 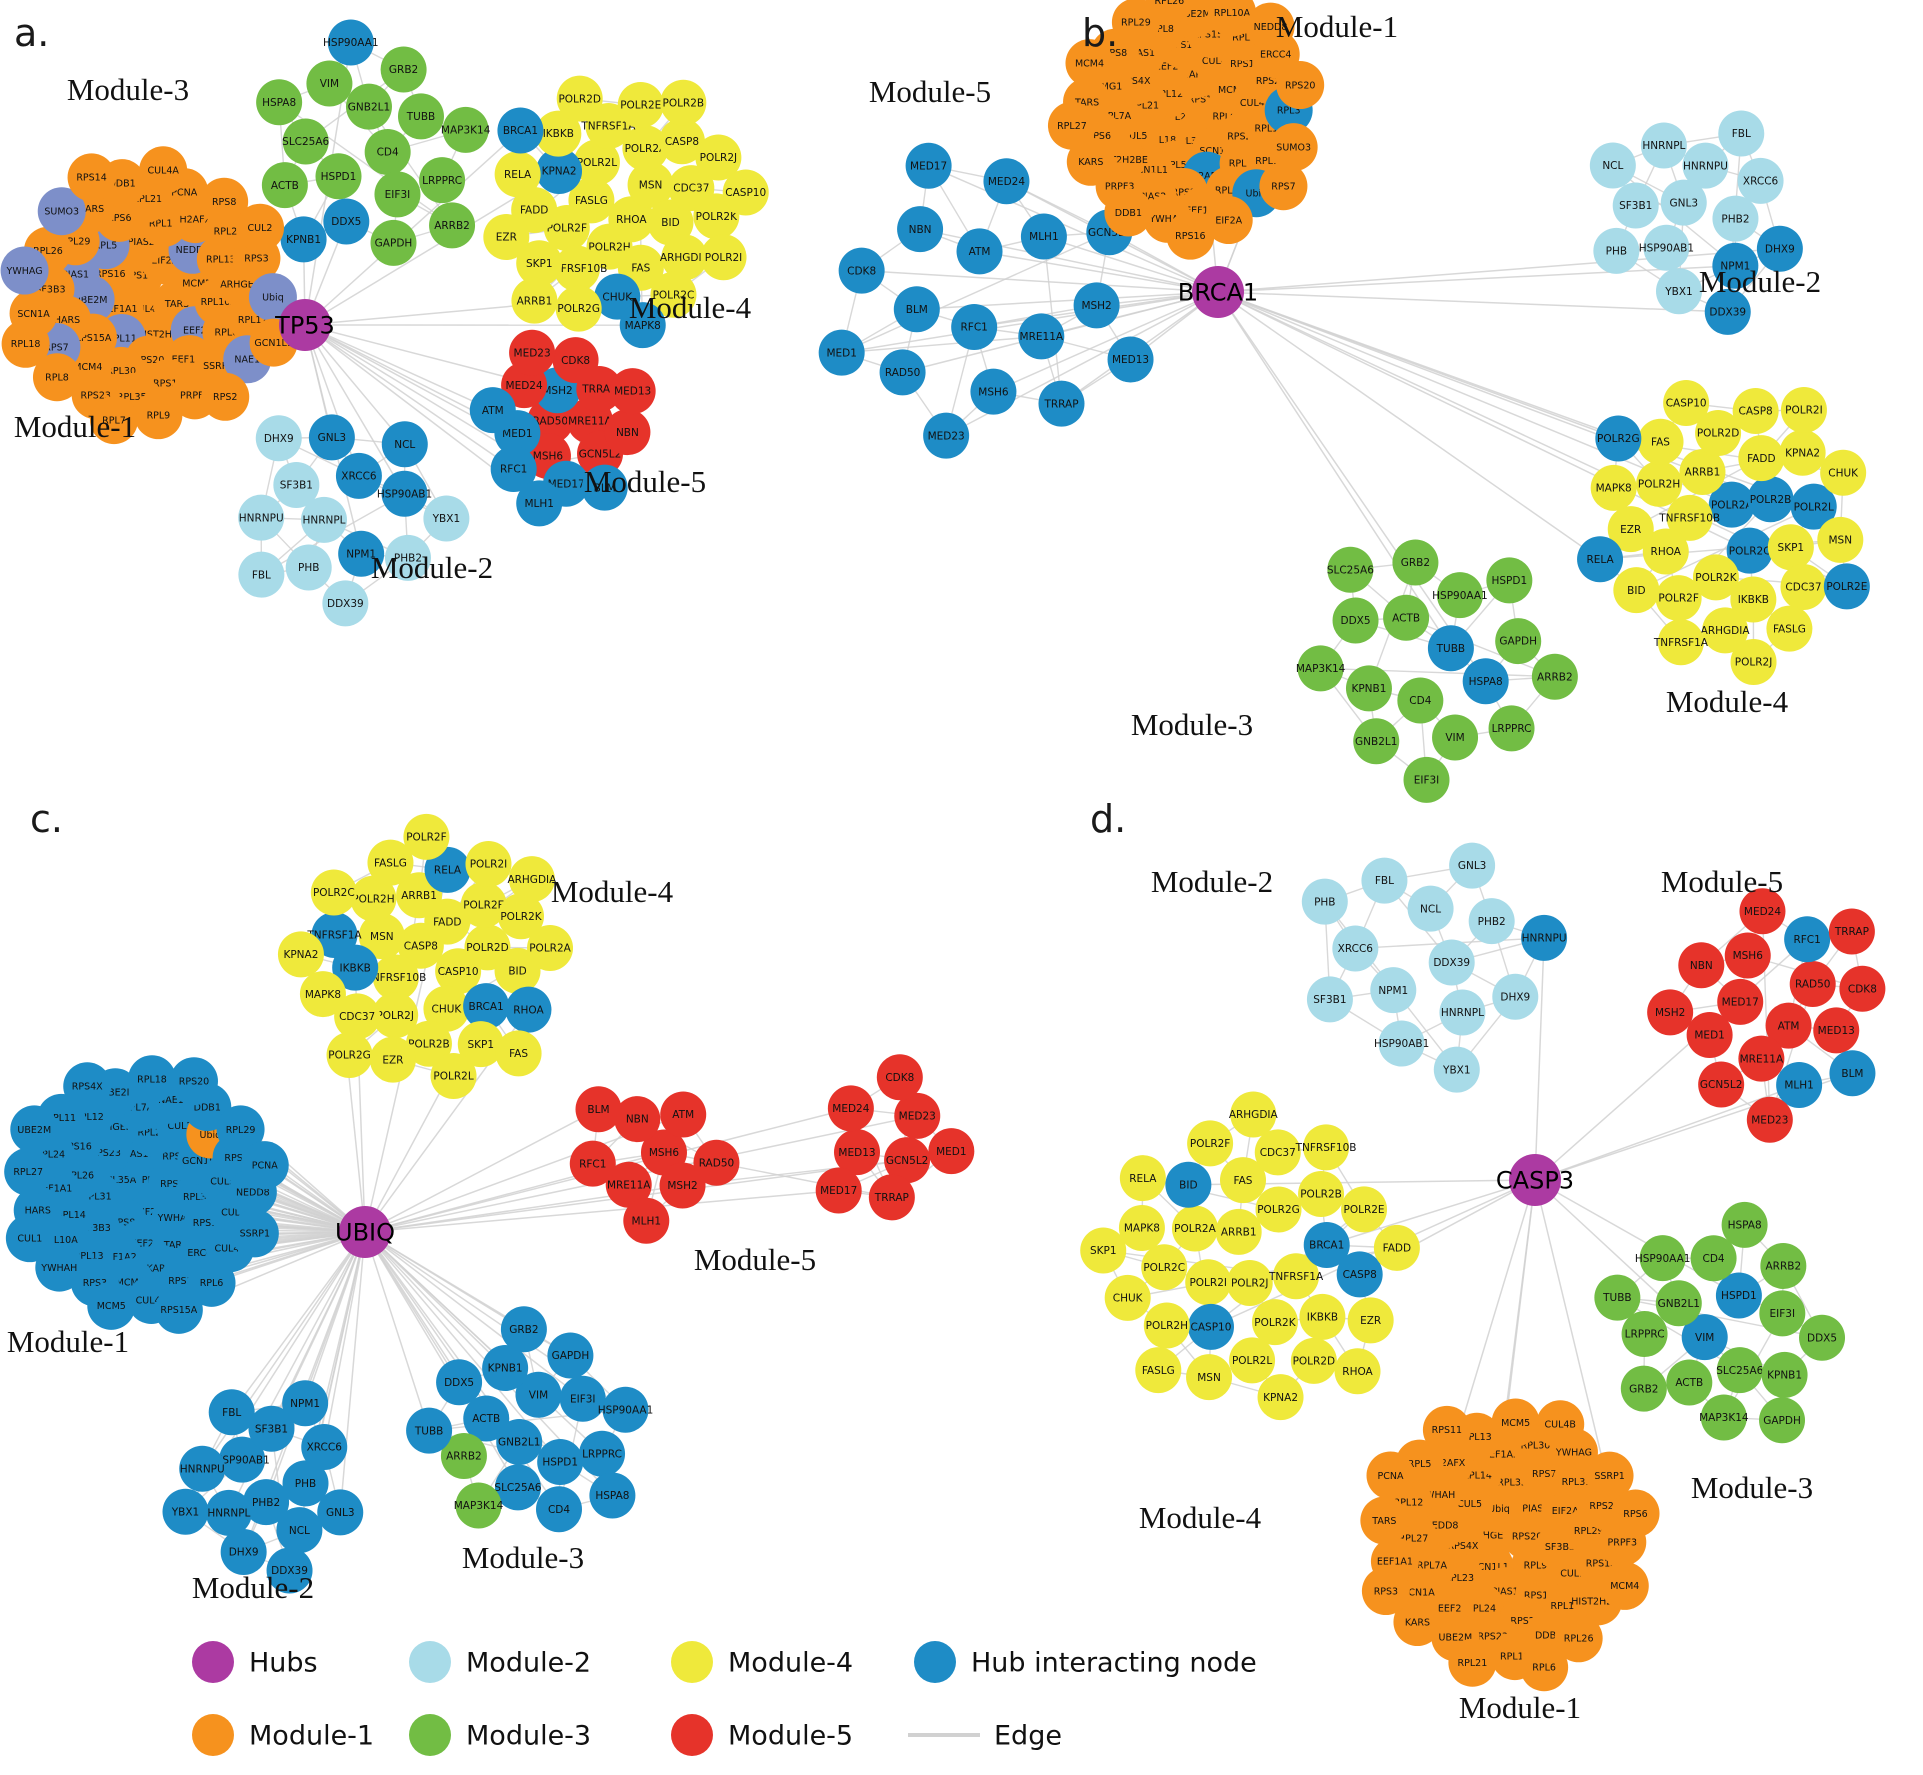 I want to click on node-circle-mapk8, so click(x=1613, y=487).